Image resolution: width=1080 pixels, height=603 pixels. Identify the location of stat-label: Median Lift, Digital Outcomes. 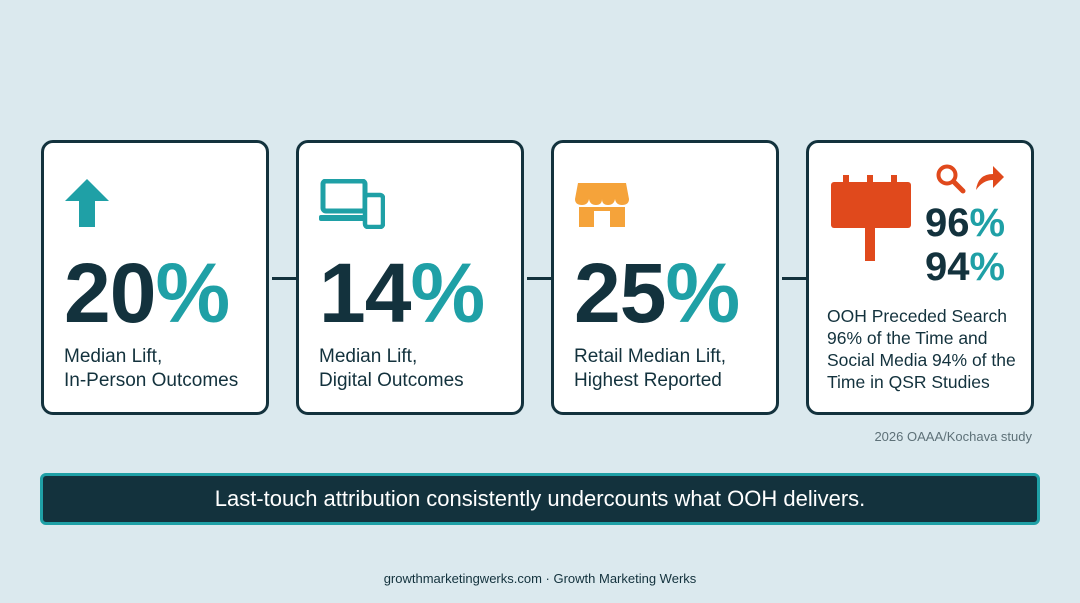
(391, 368).